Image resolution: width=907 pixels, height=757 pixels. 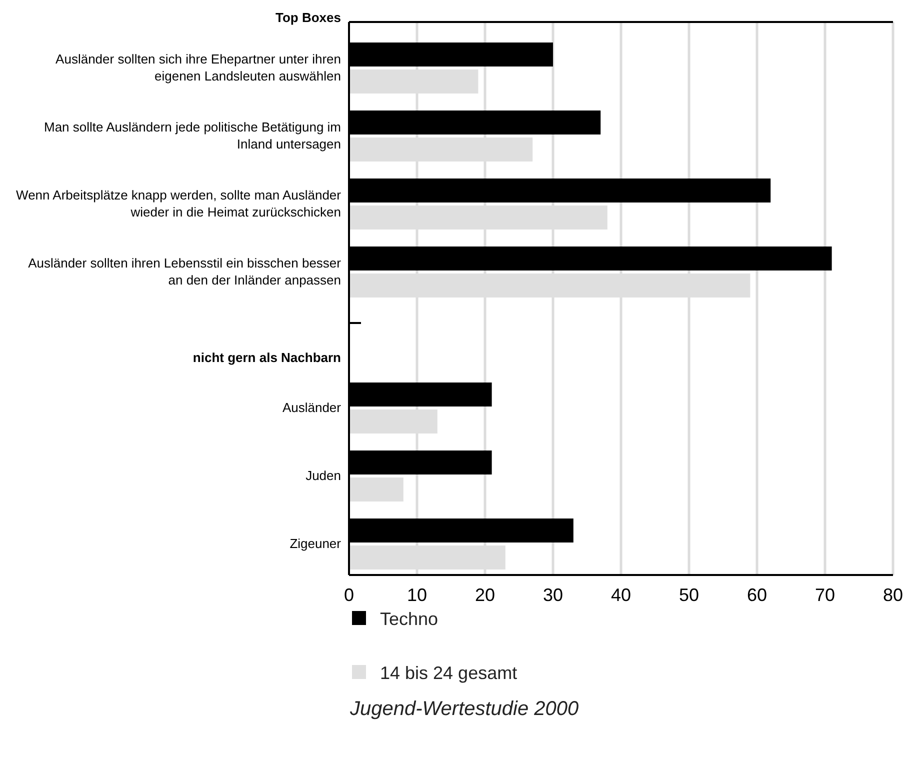 I want to click on y-tick-label: Wenn Arbeitsplätze knapp werden, sollte man Ausländer wieder in die Heimat zurückschicken, so click(x=179, y=204).